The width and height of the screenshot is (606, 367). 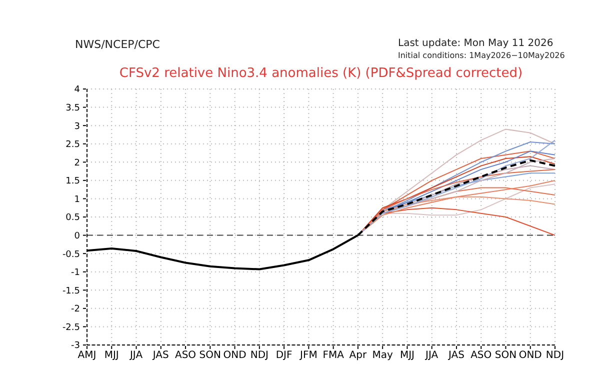 What do you see at coordinates (358, 356) in the screenshot?
I see `x-tick-label: Apr` at bounding box center [358, 356].